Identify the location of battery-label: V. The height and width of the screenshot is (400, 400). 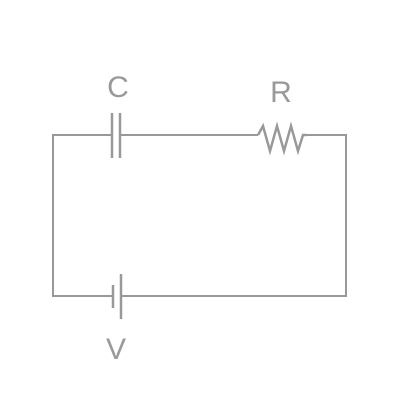
(116, 349).